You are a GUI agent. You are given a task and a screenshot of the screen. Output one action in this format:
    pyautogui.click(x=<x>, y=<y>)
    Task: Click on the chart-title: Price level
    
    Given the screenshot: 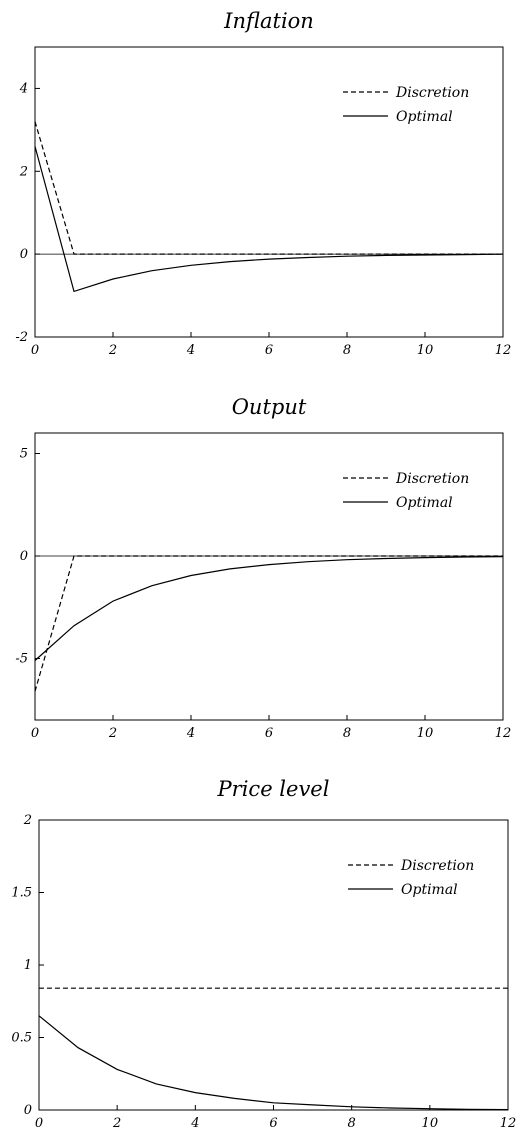 What is the action you would take?
    pyautogui.click(x=273, y=789)
    